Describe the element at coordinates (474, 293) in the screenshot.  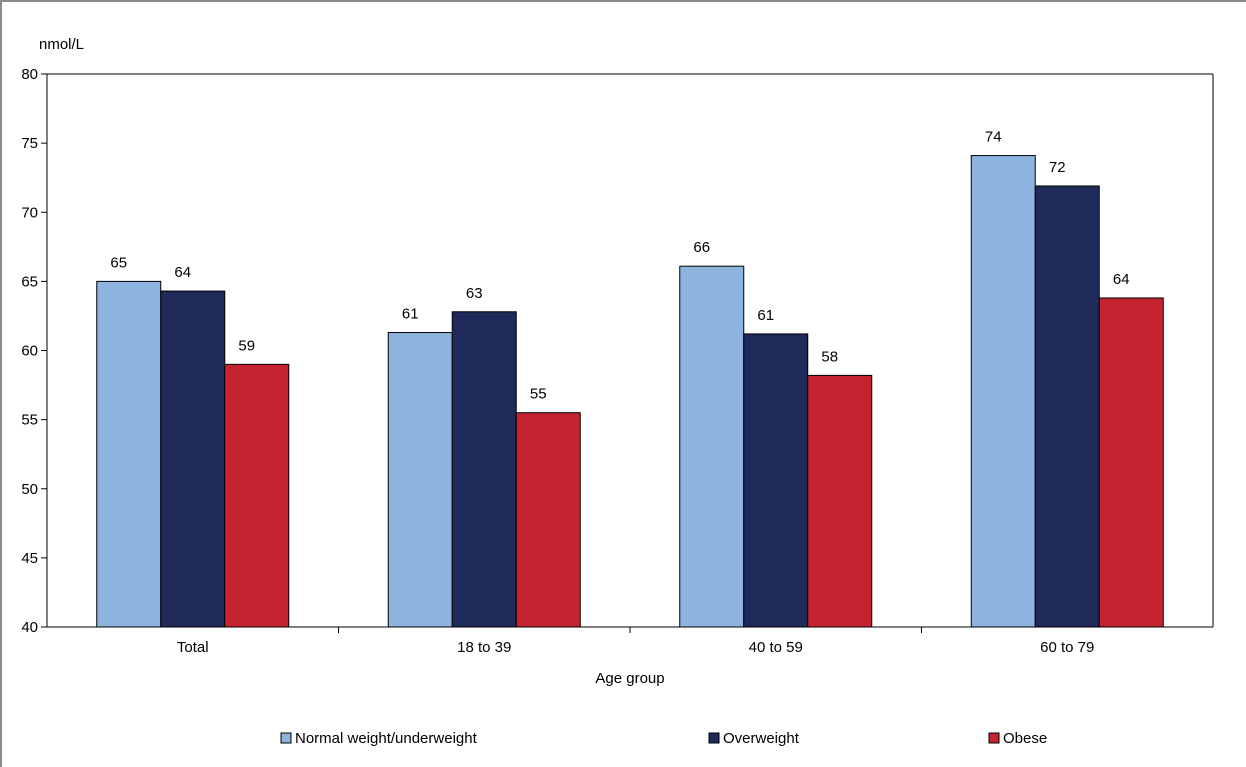
I see `bar-data-label: 63` at that location.